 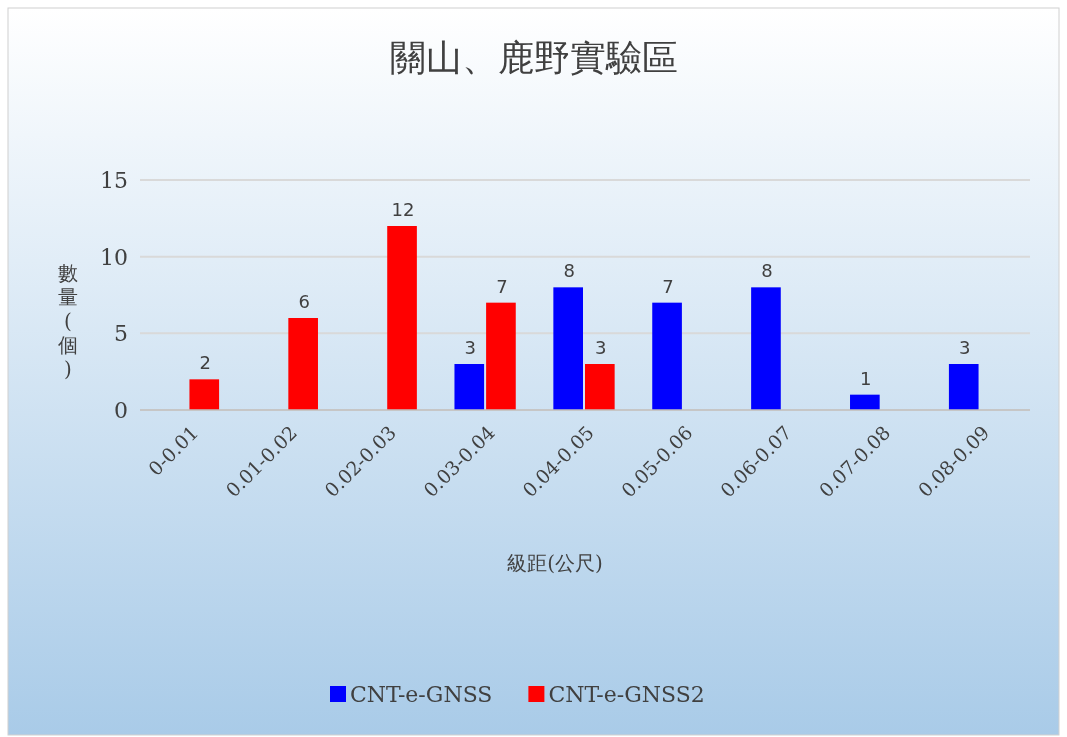 What do you see at coordinates (304, 301) in the screenshot?
I see `data-label: 6` at bounding box center [304, 301].